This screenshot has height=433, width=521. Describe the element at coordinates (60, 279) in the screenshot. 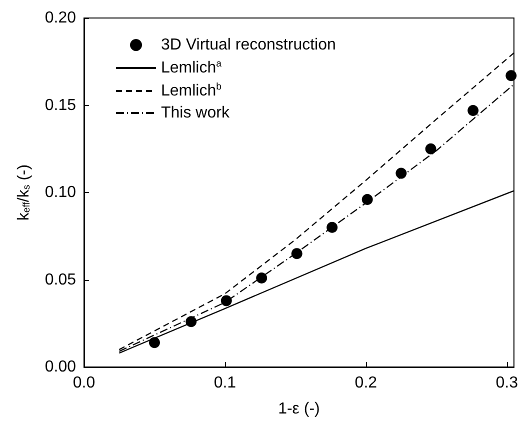

I see `y-tick-label: 0.05` at that location.